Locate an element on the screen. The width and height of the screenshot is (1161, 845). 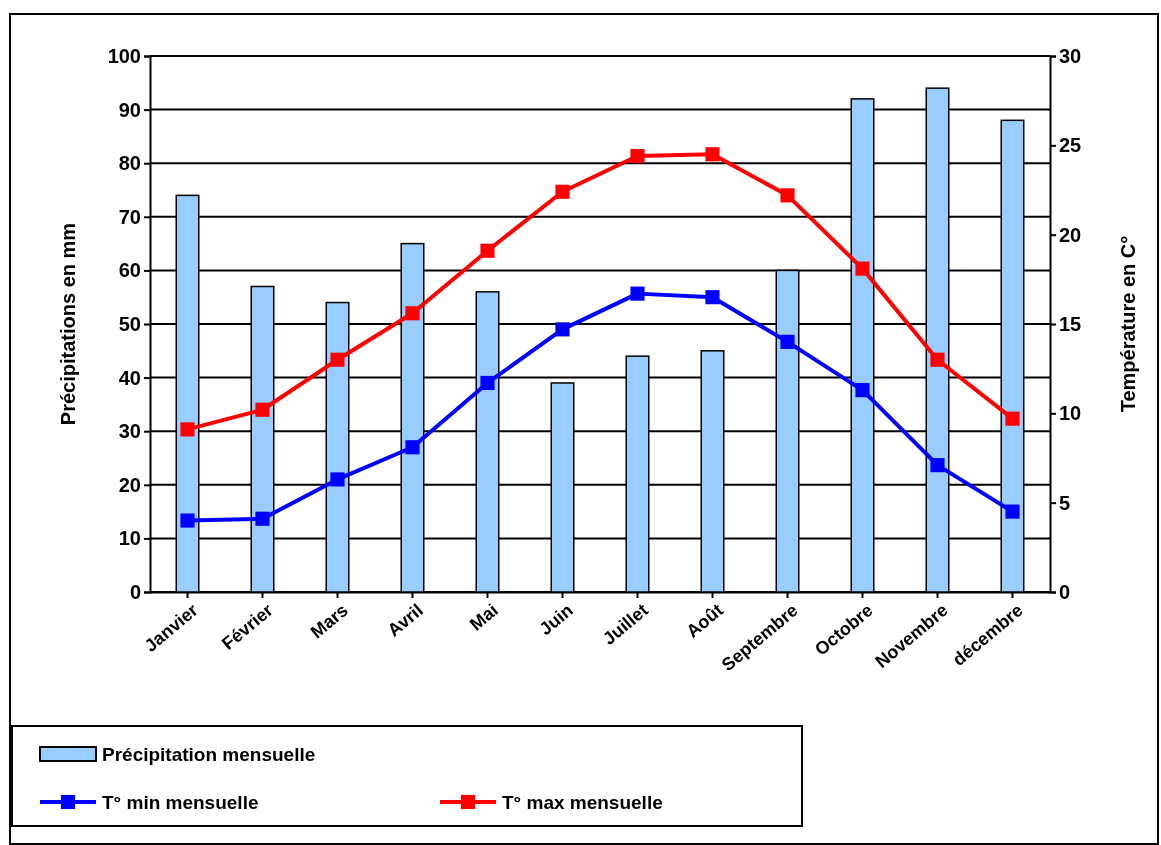
y-tick-label: 50 is located at coordinates (129, 323).